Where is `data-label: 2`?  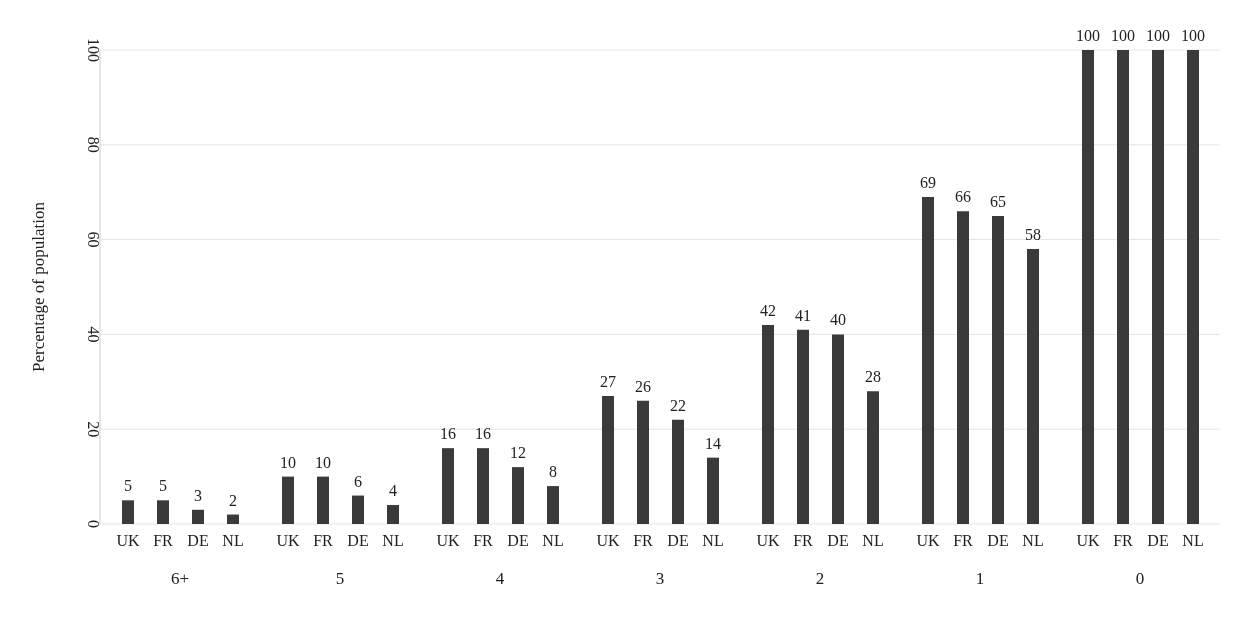 data-label: 2 is located at coordinates (233, 500).